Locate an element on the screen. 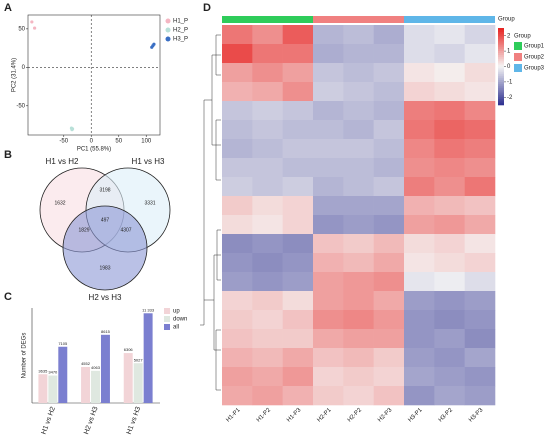 The image size is (550, 437). column-label: H2-P1 is located at coordinates (324, 415).